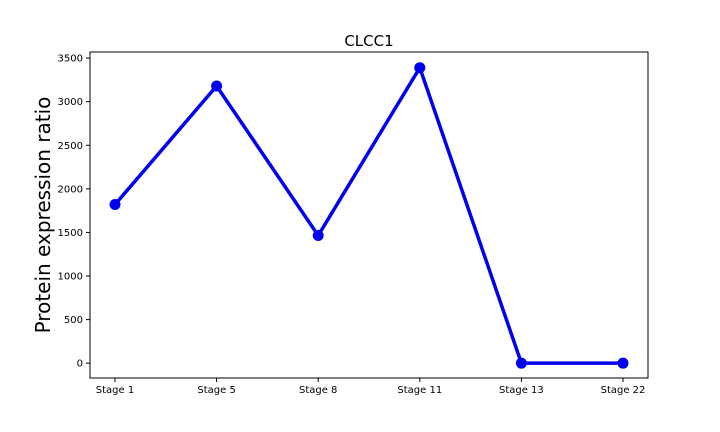 This screenshot has width=720, height=432. I want to click on y-tick-label: 0, so click(80, 364).